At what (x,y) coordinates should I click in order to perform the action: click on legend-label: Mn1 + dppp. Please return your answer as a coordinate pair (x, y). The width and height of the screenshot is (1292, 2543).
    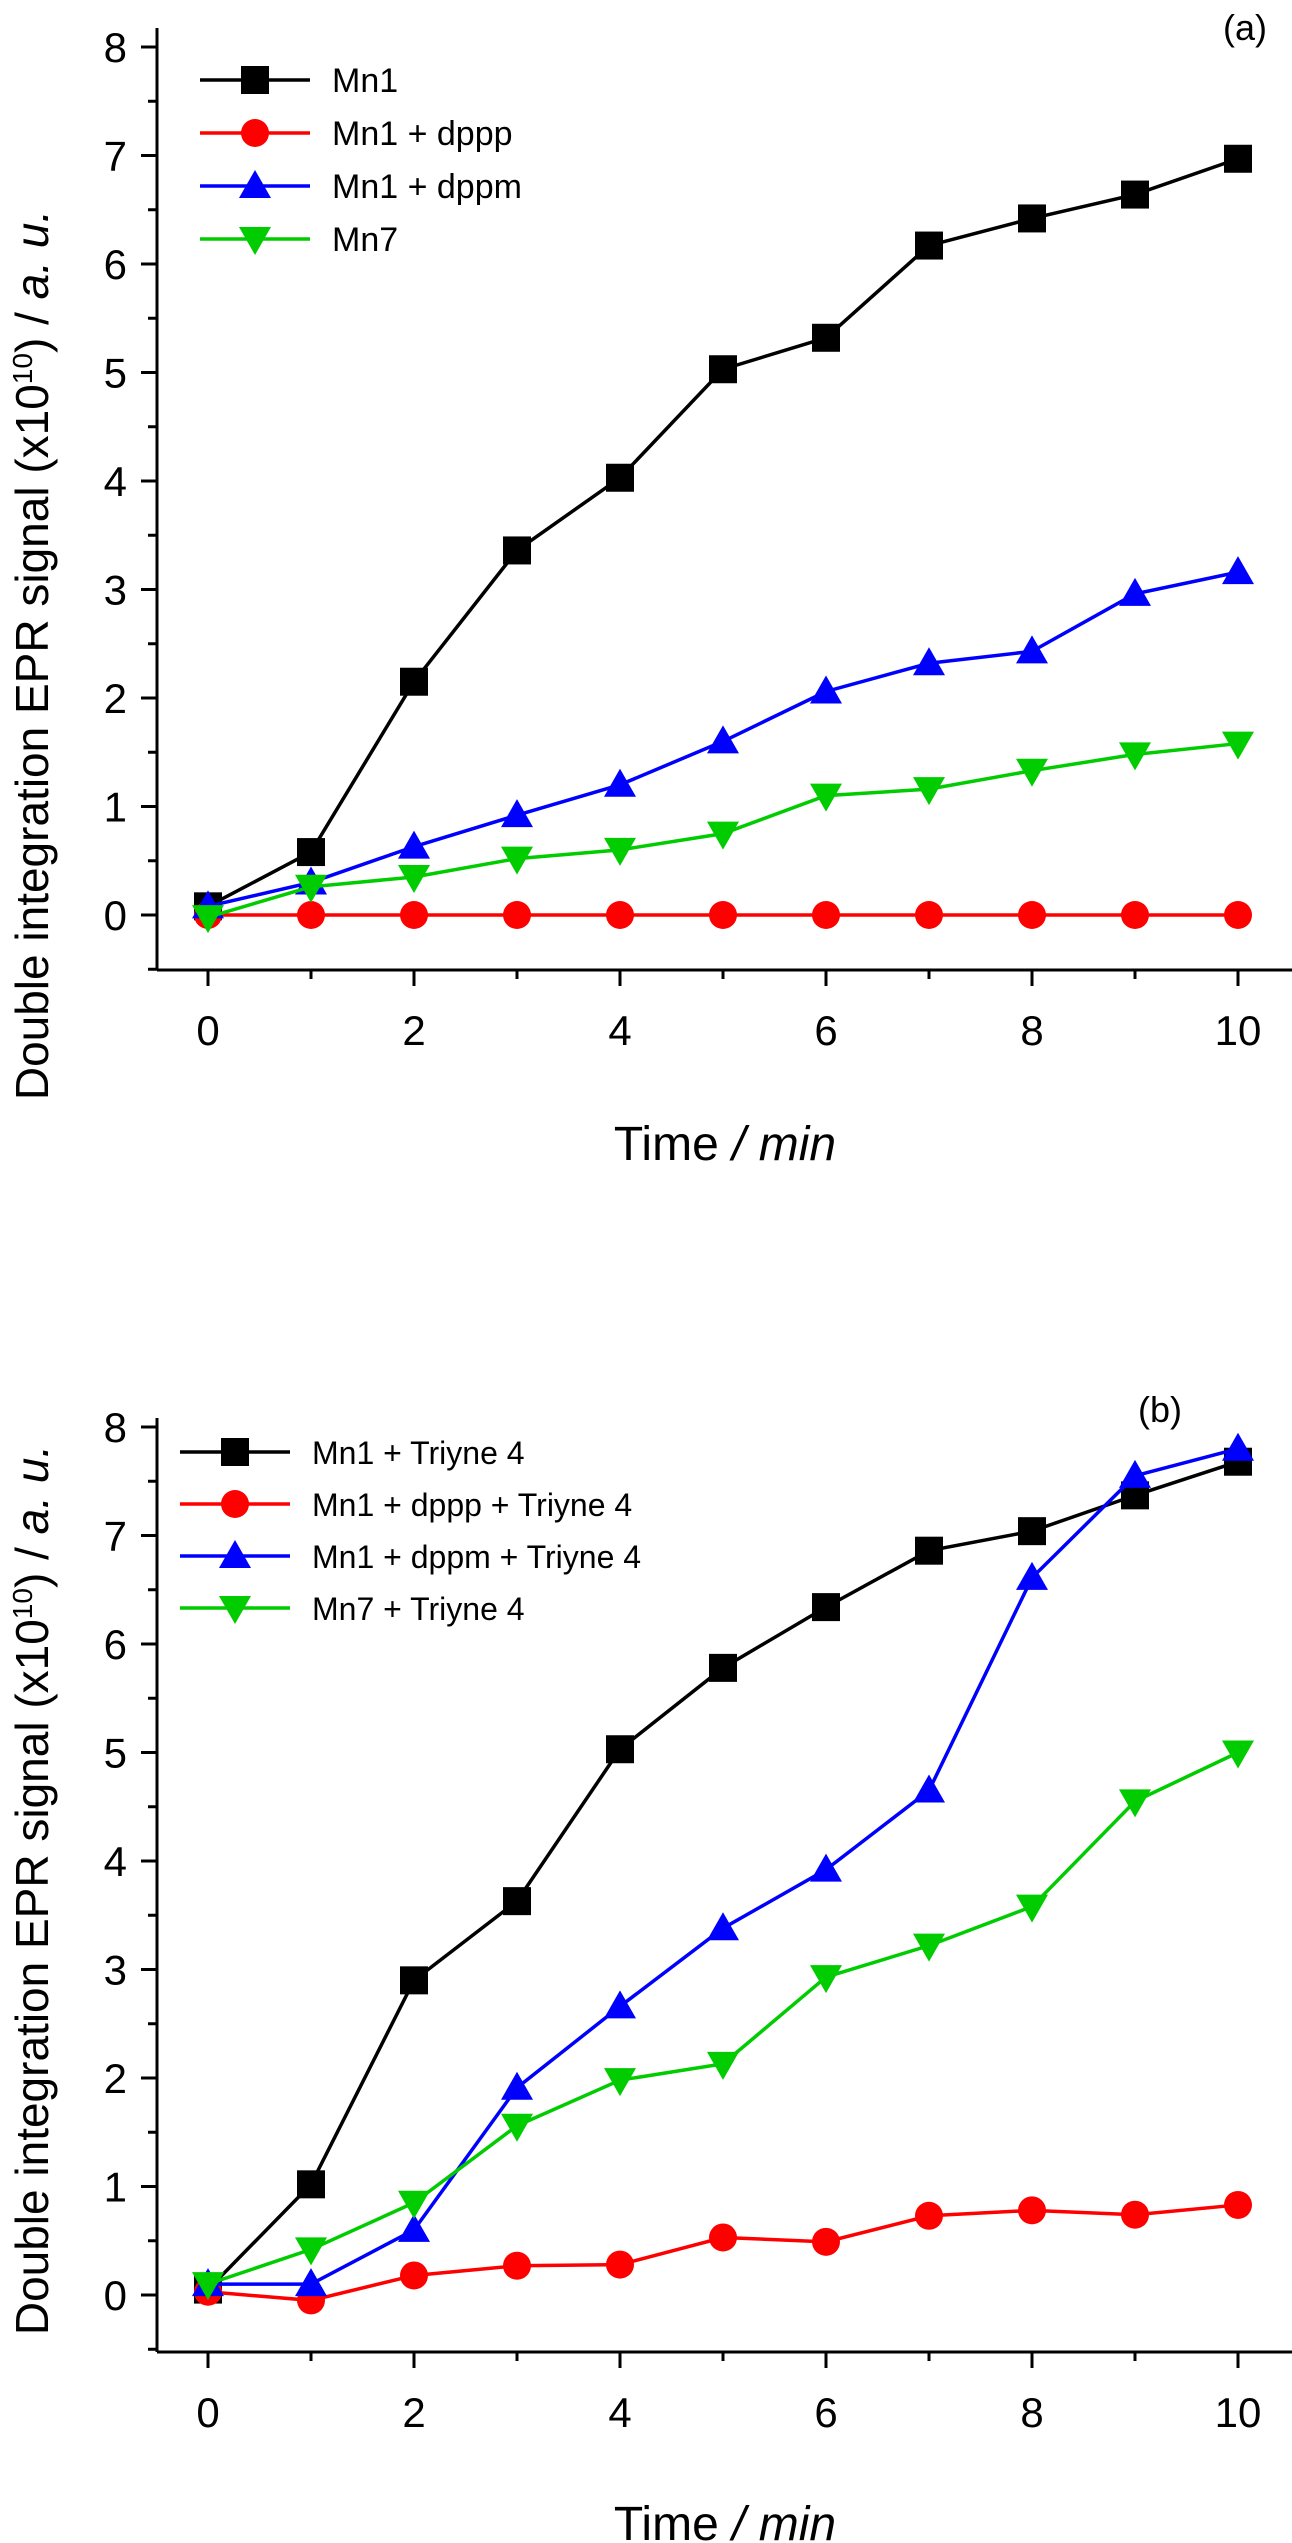
    Looking at the image, I should click on (422, 134).